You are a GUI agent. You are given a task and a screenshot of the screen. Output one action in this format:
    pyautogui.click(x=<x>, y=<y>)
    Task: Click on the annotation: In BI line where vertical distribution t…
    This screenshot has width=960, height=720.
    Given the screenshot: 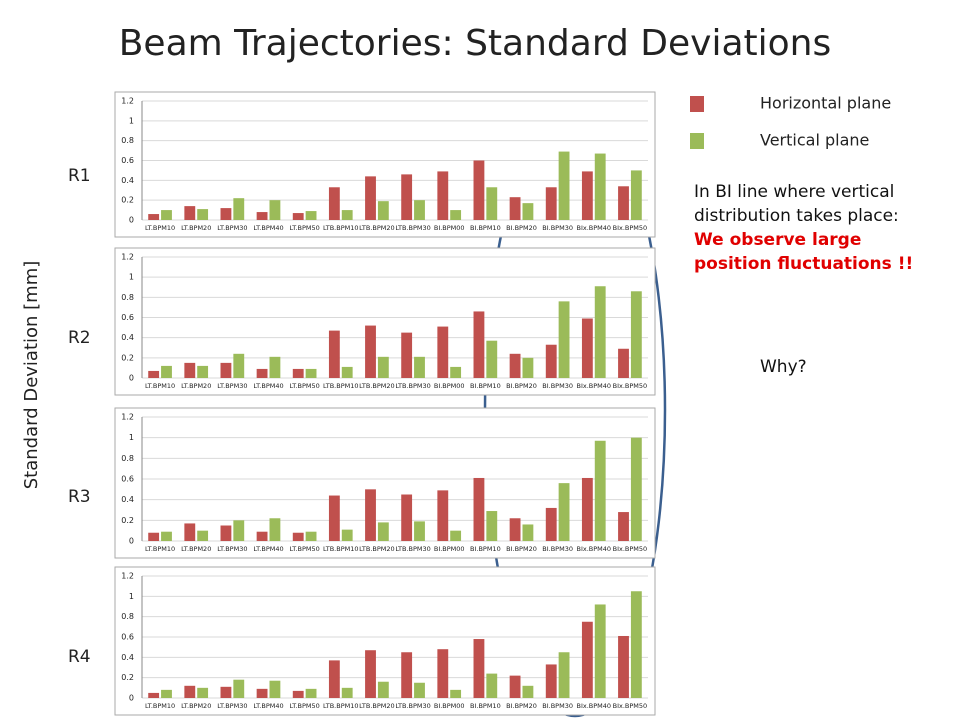 What is the action you would take?
    pyautogui.click(x=819, y=228)
    